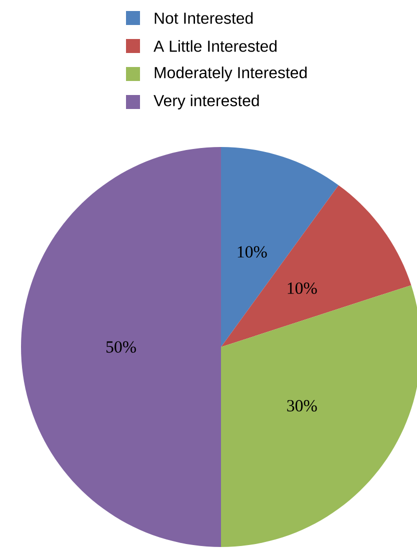 This screenshot has height=552, width=417. I want to click on data-label: 30%, so click(302, 406).